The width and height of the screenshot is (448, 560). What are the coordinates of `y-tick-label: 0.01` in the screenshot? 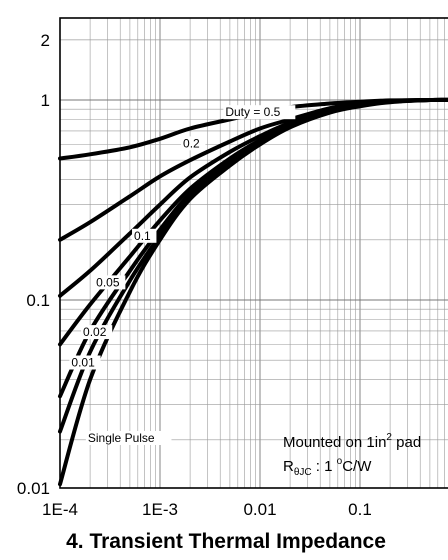 It's located at (33, 488).